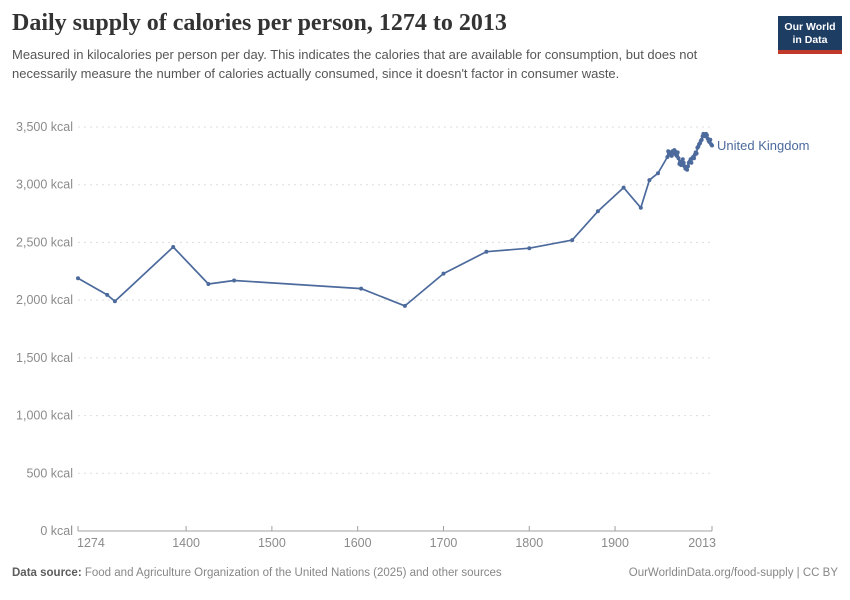  I want to click on owid-logo: Our World in Data, so click(810, 35).